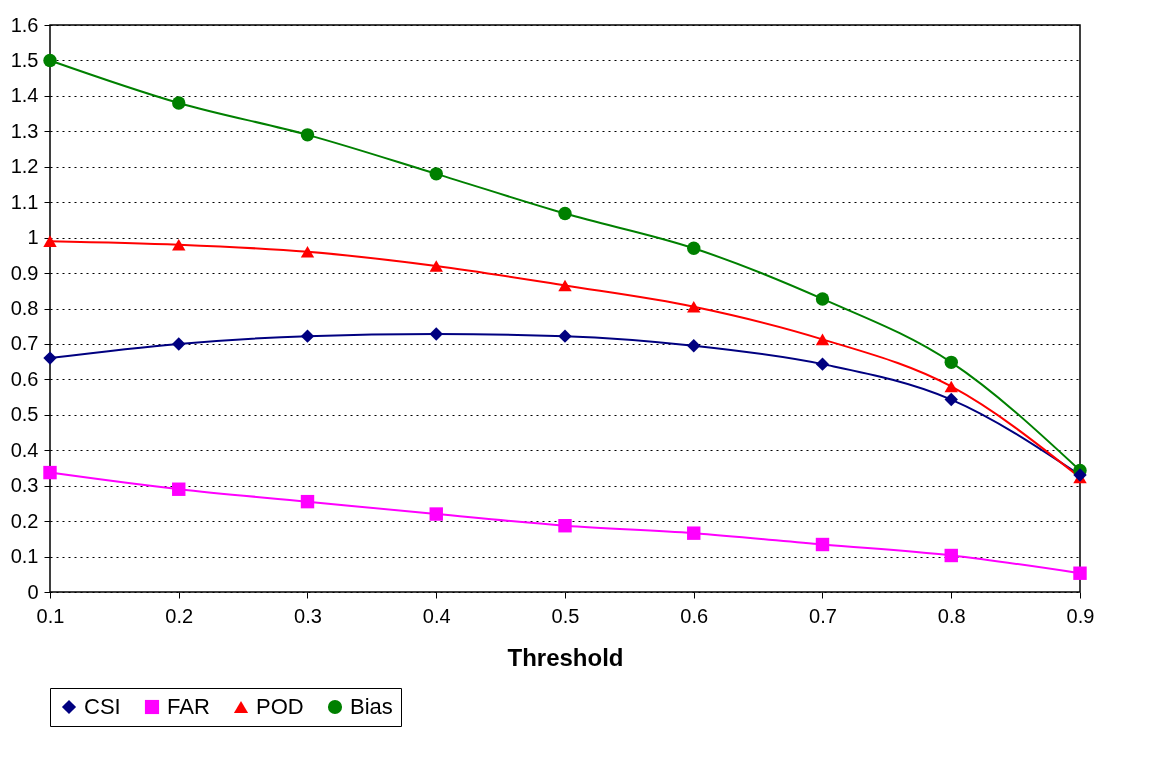 The width and height of the screenshot is (1151, 773). What do you see at coordinates (24, 343) in the screenshot?
I see `y-tick-label: 0.7` at bounding box center [24, 343].